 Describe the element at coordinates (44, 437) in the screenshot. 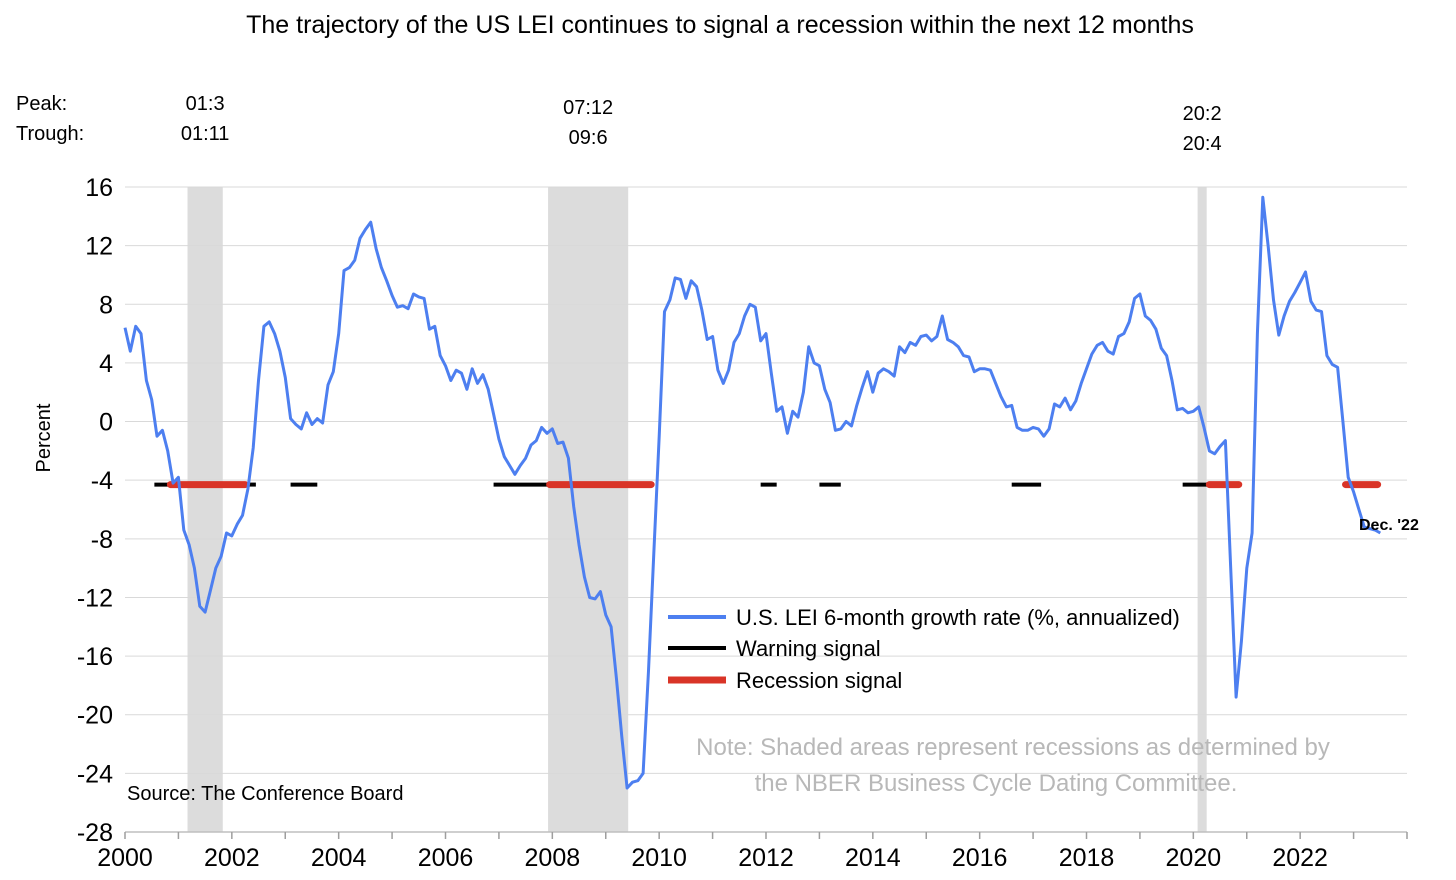

I see `y-axis-label: Percent` at that location.